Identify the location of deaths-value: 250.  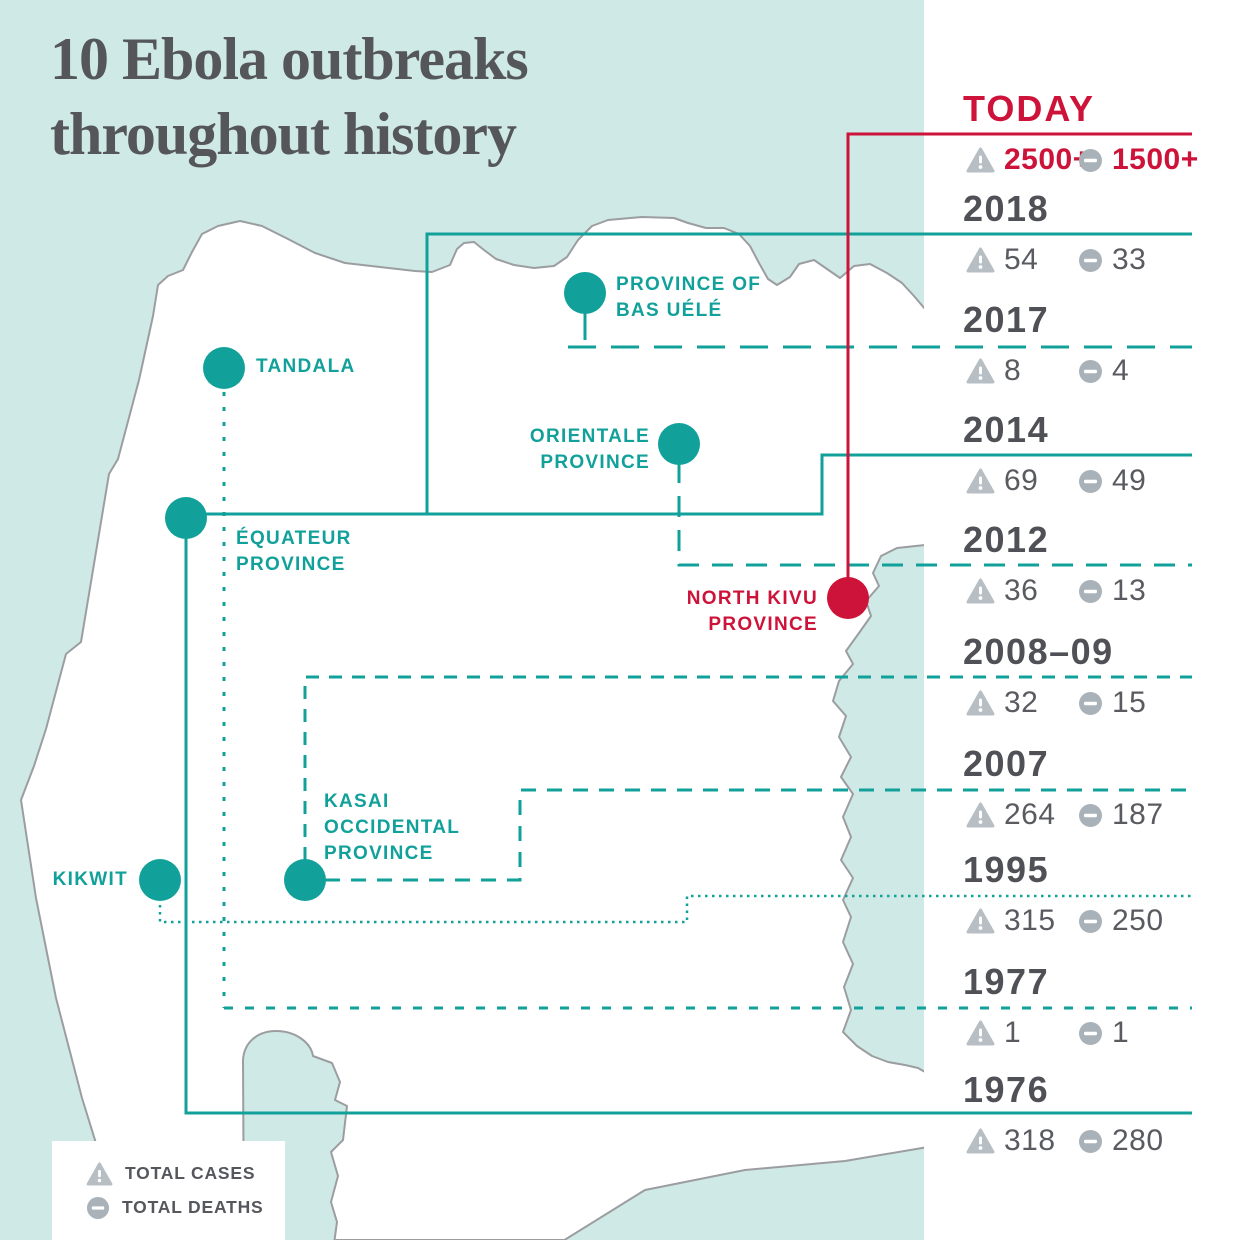
(1138, 920).